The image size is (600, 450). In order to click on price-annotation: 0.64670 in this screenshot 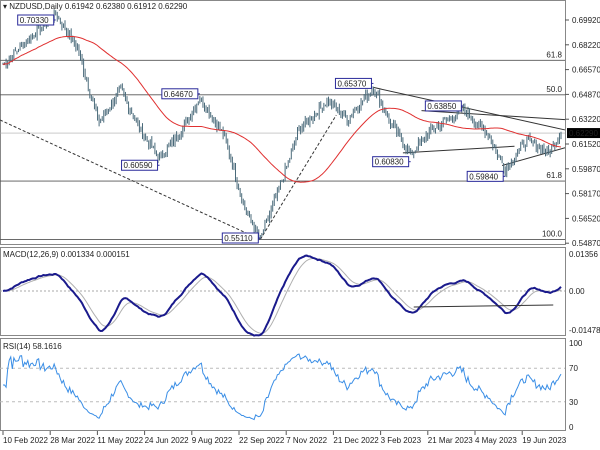, I will do `click(178, 94)`.